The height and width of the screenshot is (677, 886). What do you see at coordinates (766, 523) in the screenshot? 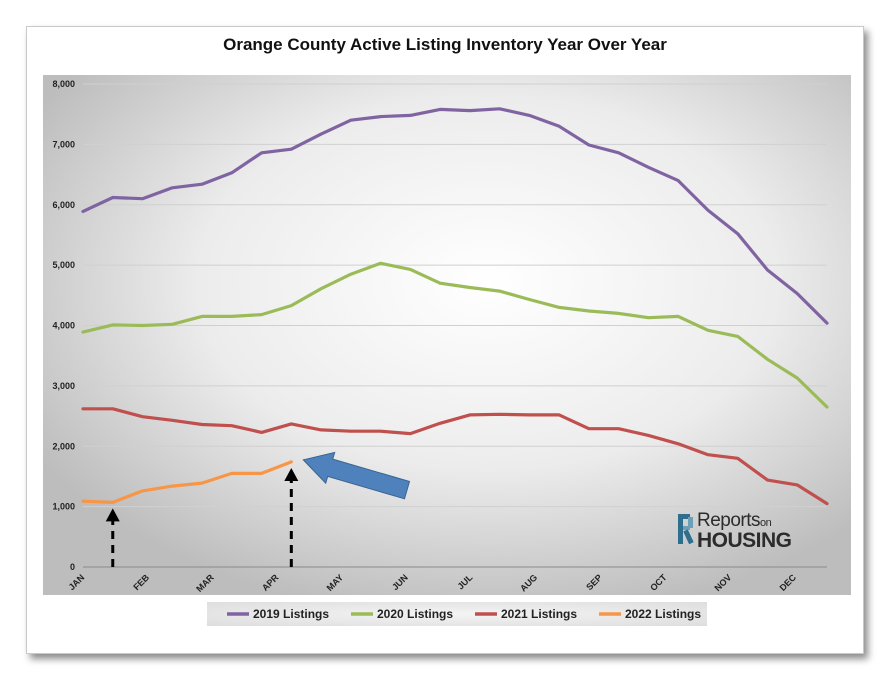
I see `logo-on: on` at bounding box center [766, 523].